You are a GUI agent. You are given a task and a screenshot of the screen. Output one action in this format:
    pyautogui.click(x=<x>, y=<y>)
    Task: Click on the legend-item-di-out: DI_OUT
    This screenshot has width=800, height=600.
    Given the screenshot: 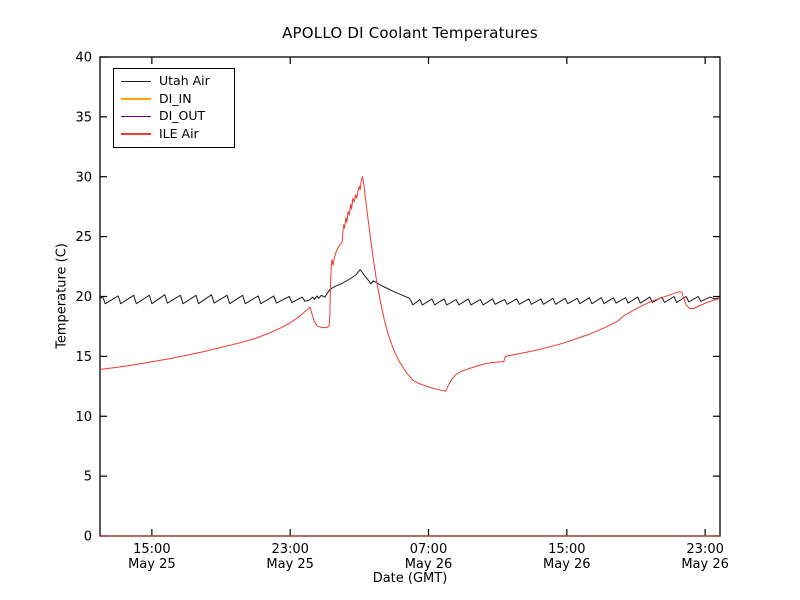 What is the action you would take?
    pyautogui.click(x=174, y=116)
    